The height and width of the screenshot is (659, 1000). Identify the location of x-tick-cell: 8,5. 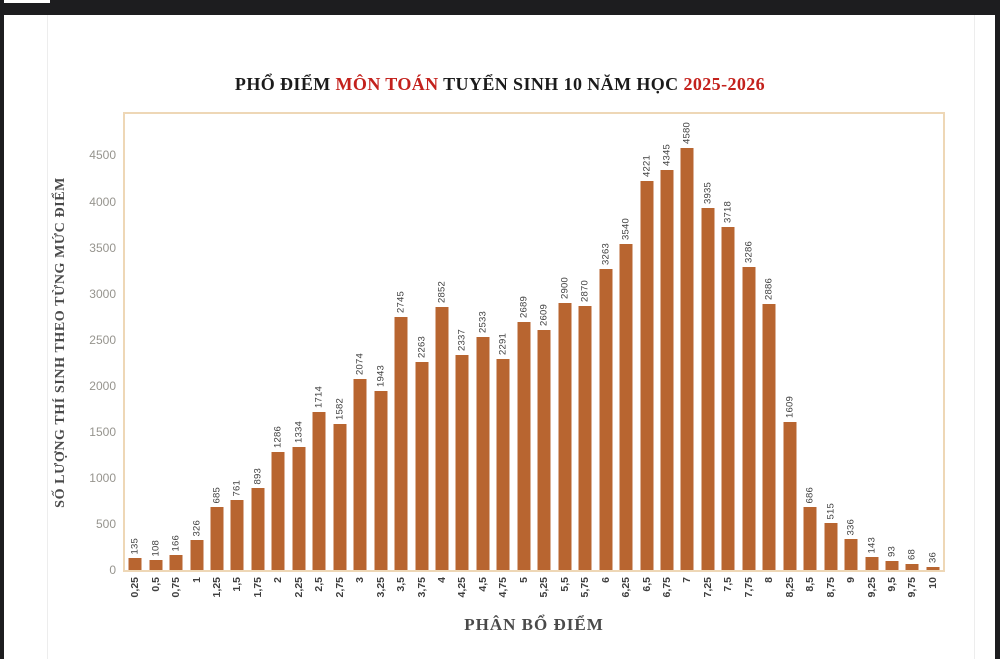
(810, 595).